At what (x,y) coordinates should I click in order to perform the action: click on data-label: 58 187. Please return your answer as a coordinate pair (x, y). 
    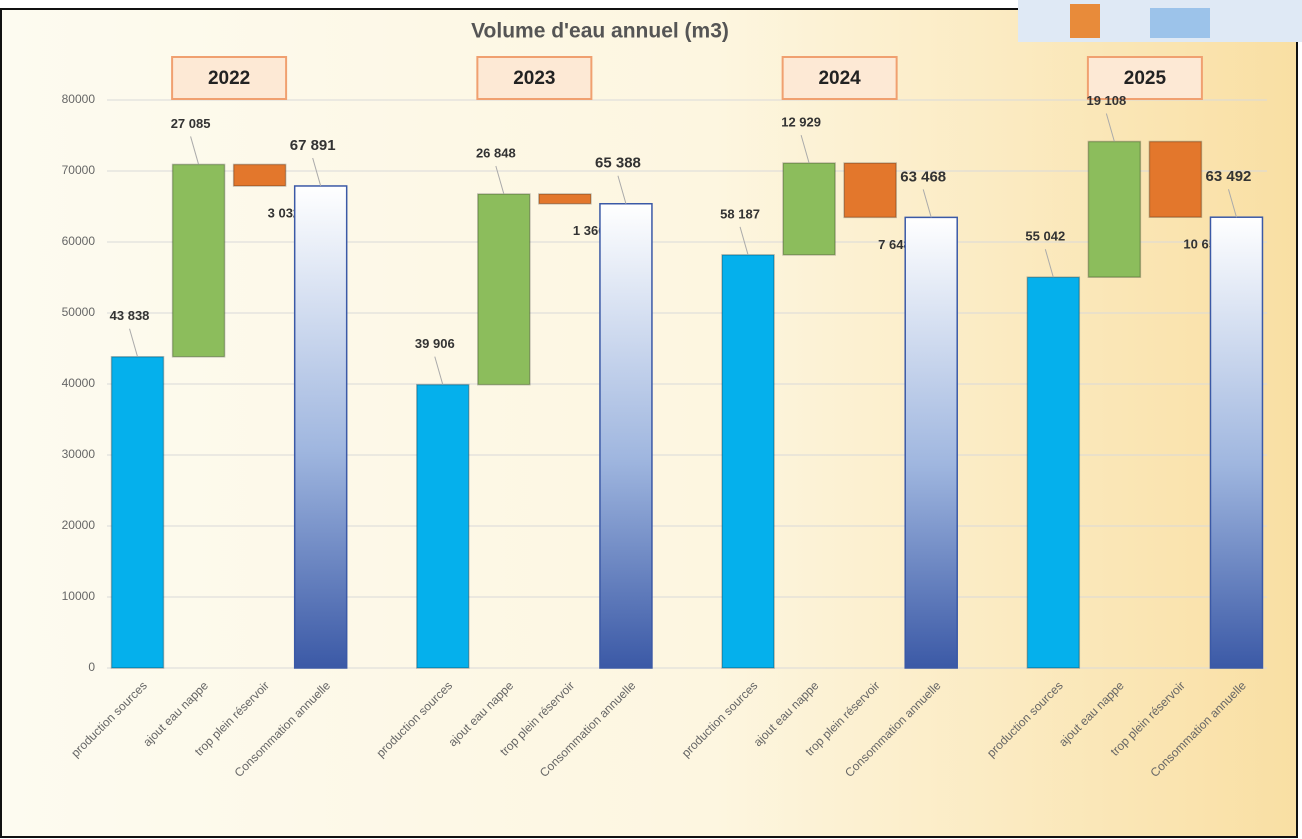
    Looking at the image, I should click on (740, 213).